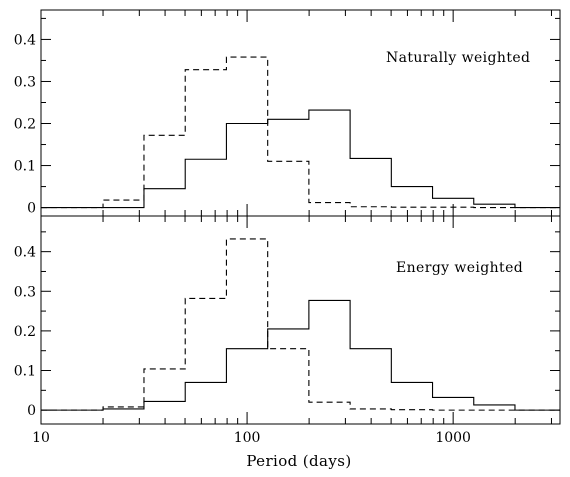 The width and height of the screenshot is (570, 477). I want to click on x-tick-label: 100, so click(247, 438).